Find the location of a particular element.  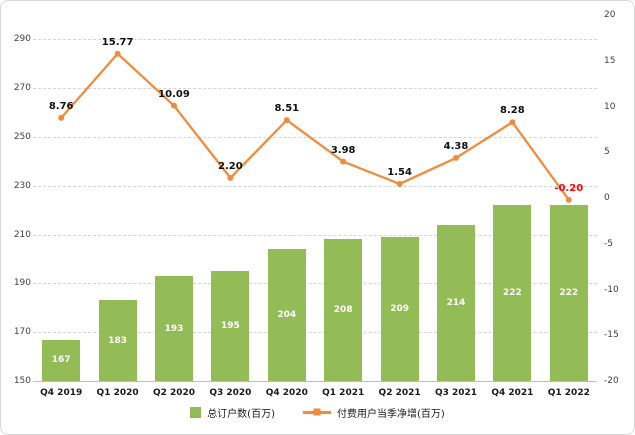

x-axis-label: Q4 2021 is located at coordinates (512, 393).